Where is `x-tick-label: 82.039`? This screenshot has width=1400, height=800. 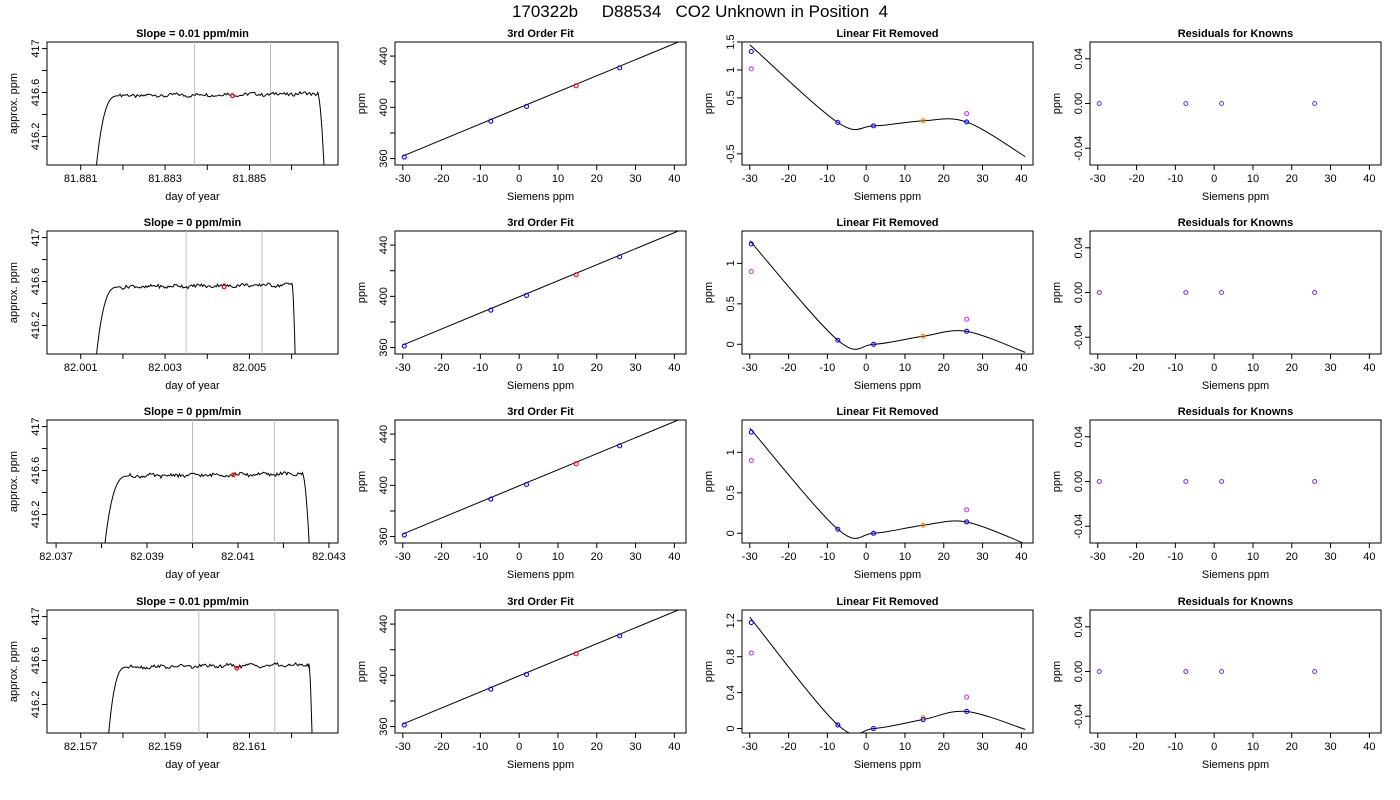
x-tick-label: 82.039 is located at coordinates (147, 557).